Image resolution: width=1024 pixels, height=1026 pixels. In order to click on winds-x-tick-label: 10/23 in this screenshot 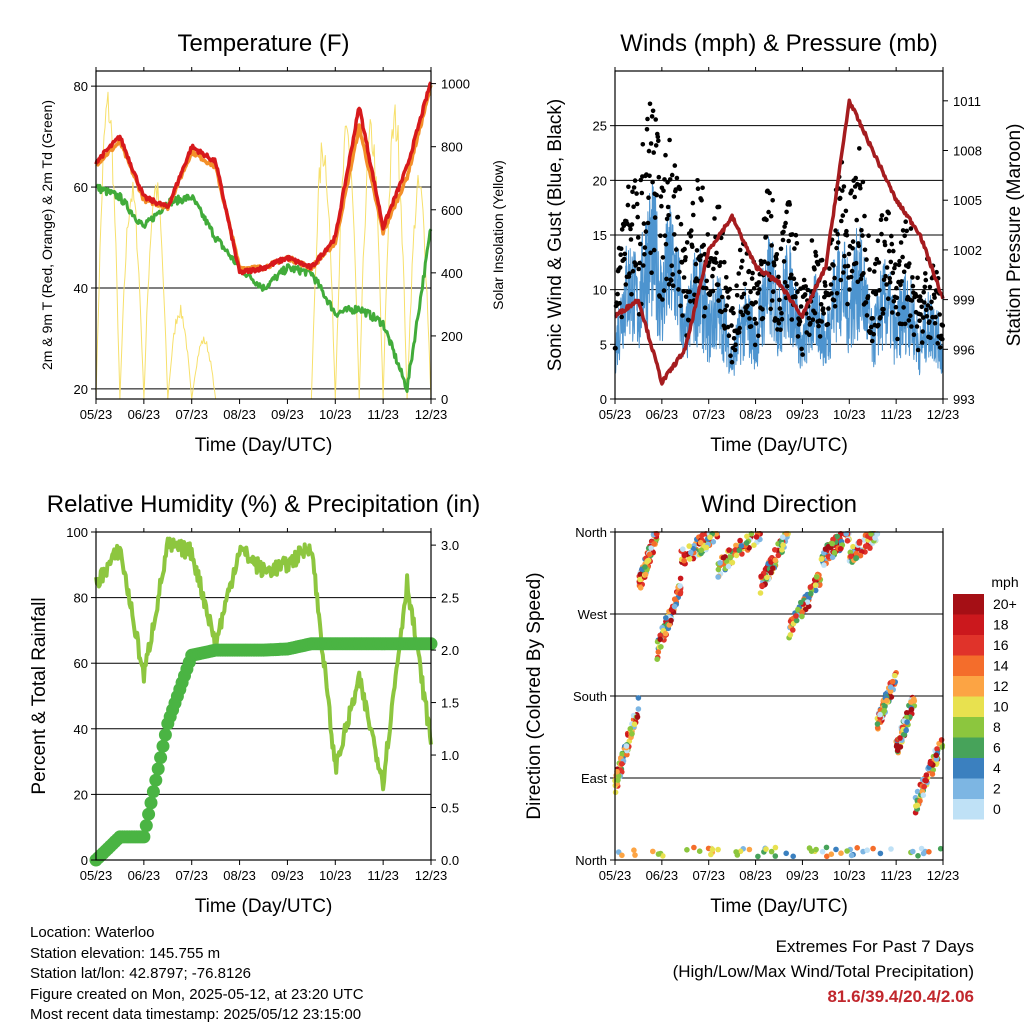, I will do `click(849, 414)`.